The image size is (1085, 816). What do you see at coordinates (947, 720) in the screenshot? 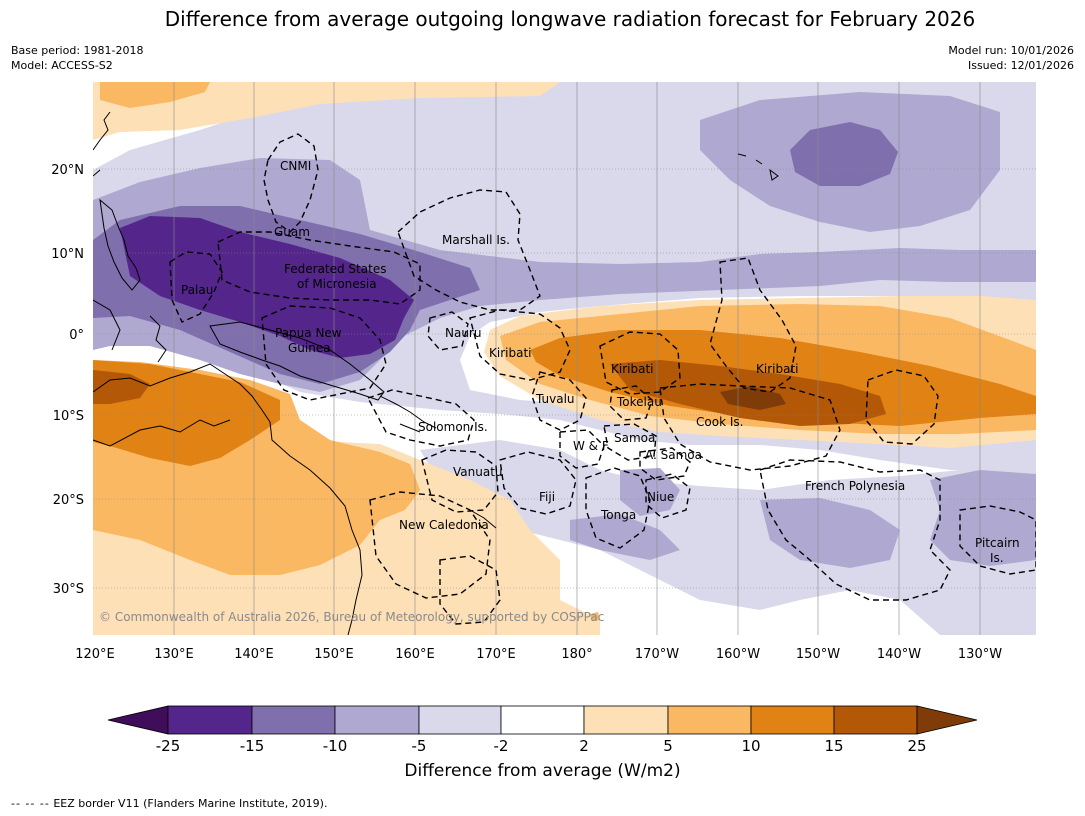
I see `colorbar-extend-high` at bounding box center [947, 720].